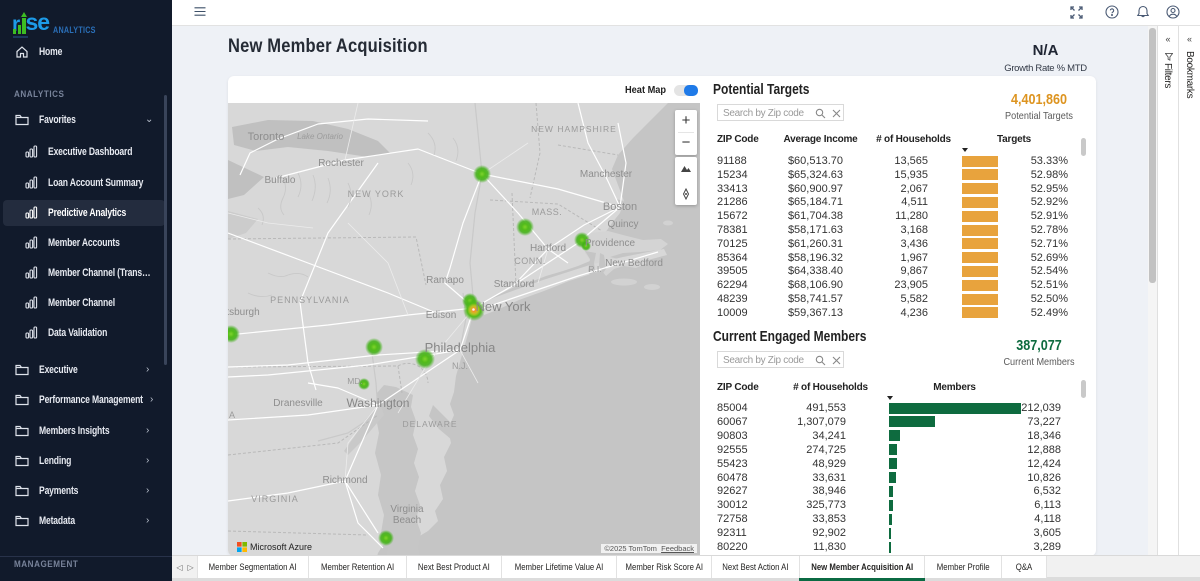  What do you see at coordinates (429, 424) in the screenshot?
I see `svg-text: DELAWARE` at bounding box center [429, 424].